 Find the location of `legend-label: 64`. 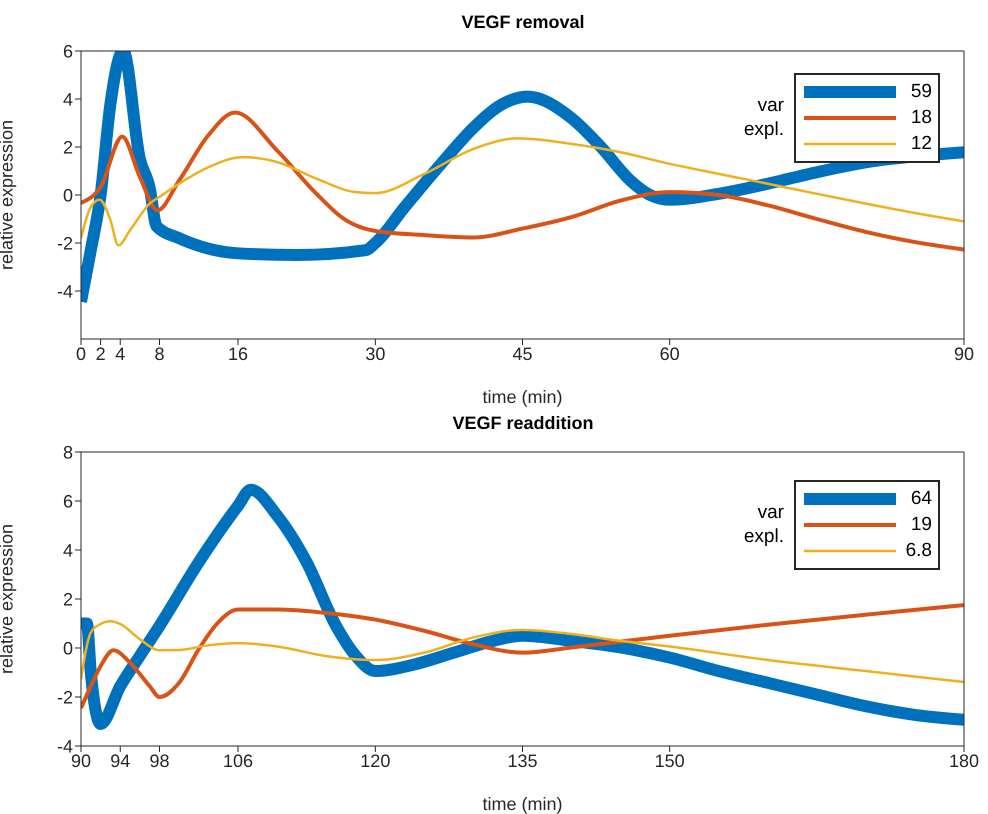

legend-label: 64 is located at coordinates (921, 499).